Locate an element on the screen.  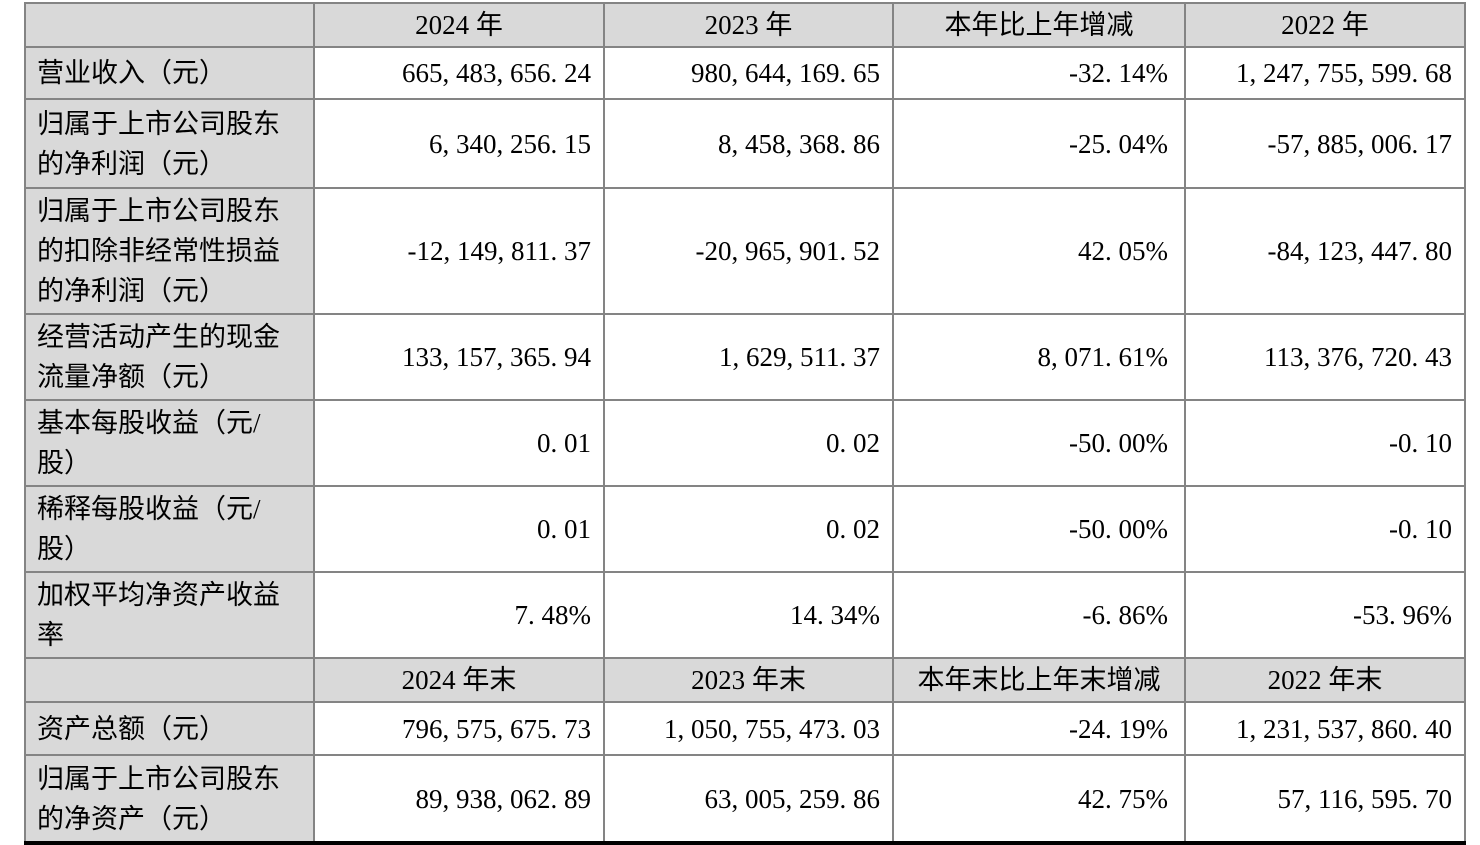
value-change: 8, 071. 61% is located at coordinates (1039, 357).